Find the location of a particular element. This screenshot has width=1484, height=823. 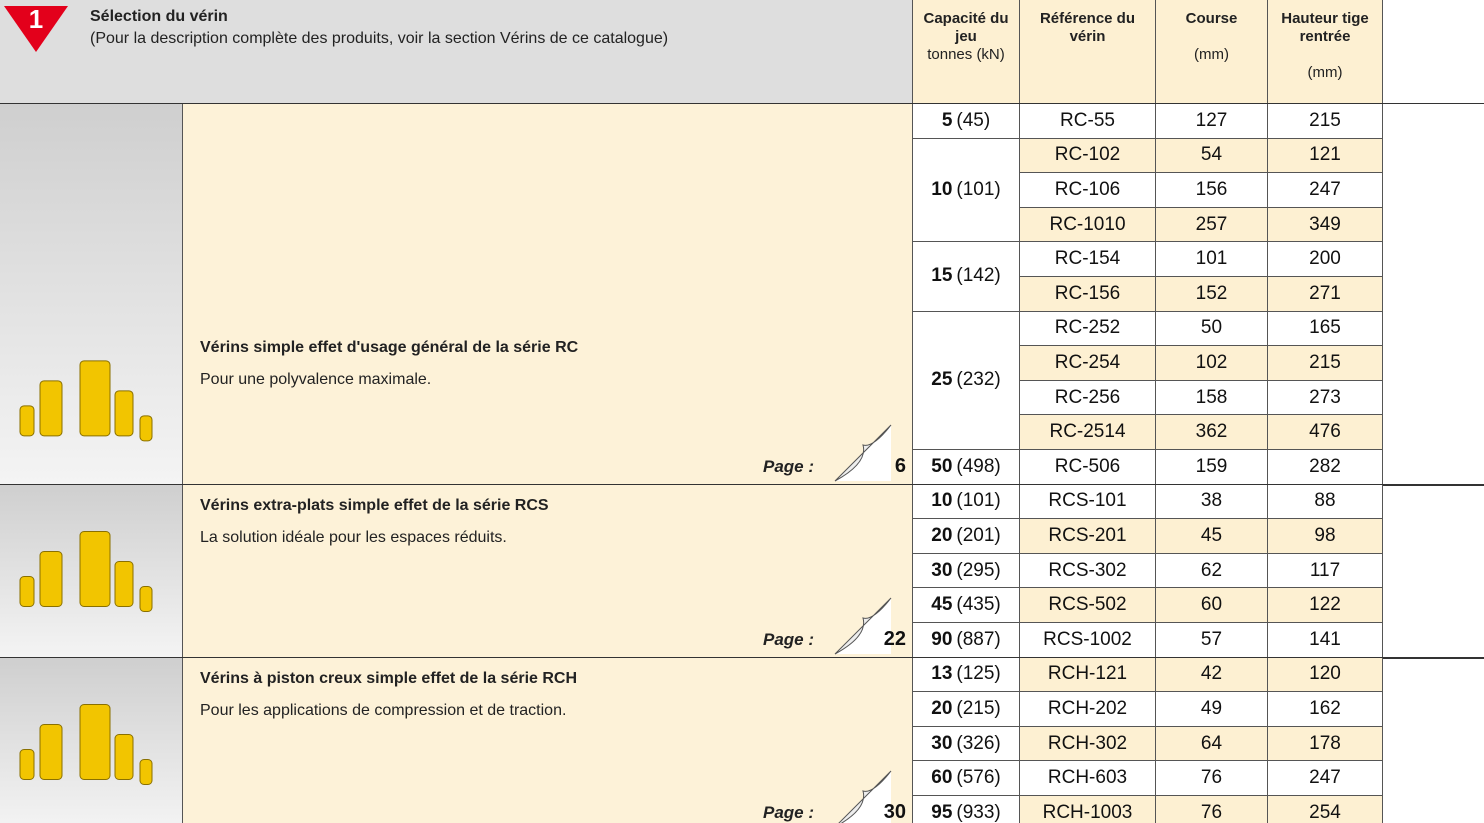

capacity-kn: (295) is located at coordinates (978, 570).